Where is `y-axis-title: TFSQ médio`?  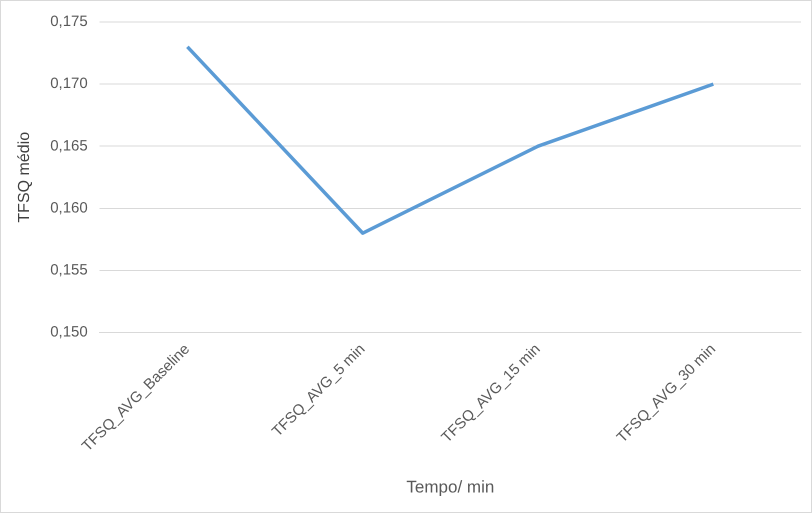 y-axis-title: TFSQ médio is located at coordinates (25, 177).